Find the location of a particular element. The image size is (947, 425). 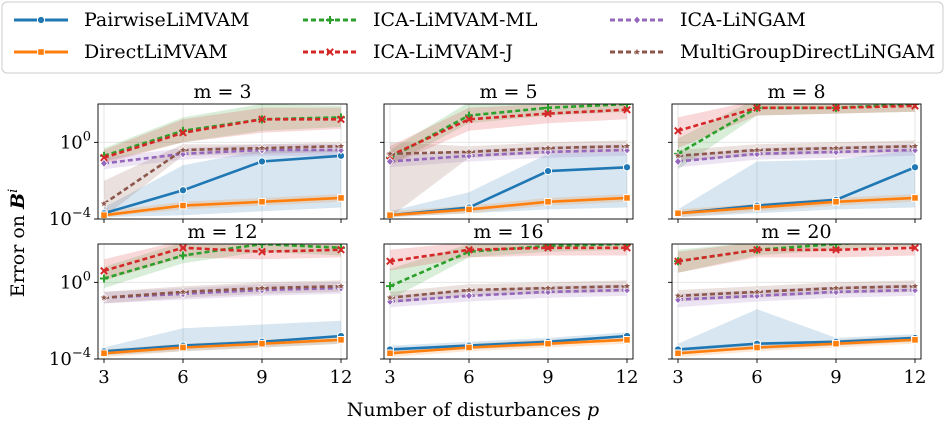

legend-label: DirectLiMVAM is located at coordinates (156, 52).